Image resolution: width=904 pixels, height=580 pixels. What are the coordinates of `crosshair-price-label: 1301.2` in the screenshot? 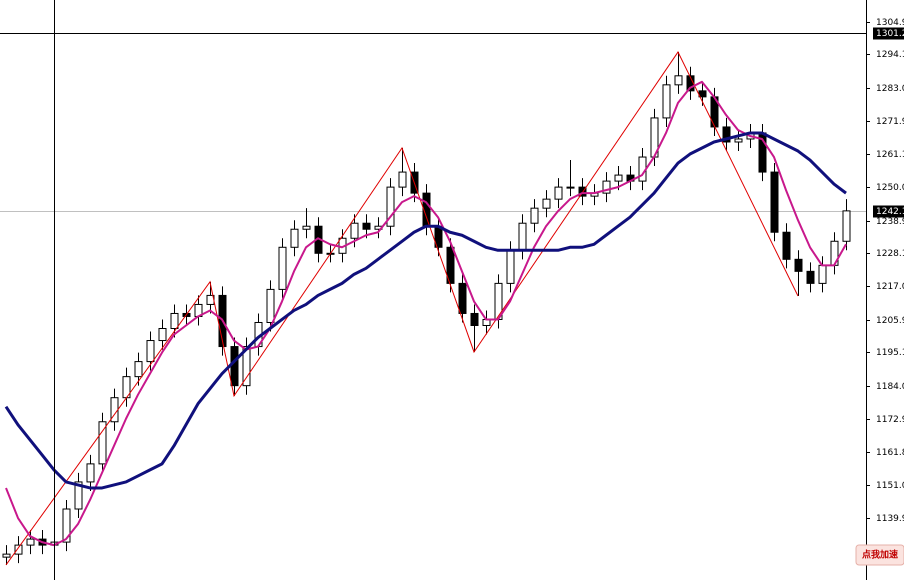 It's located at (890, 34).